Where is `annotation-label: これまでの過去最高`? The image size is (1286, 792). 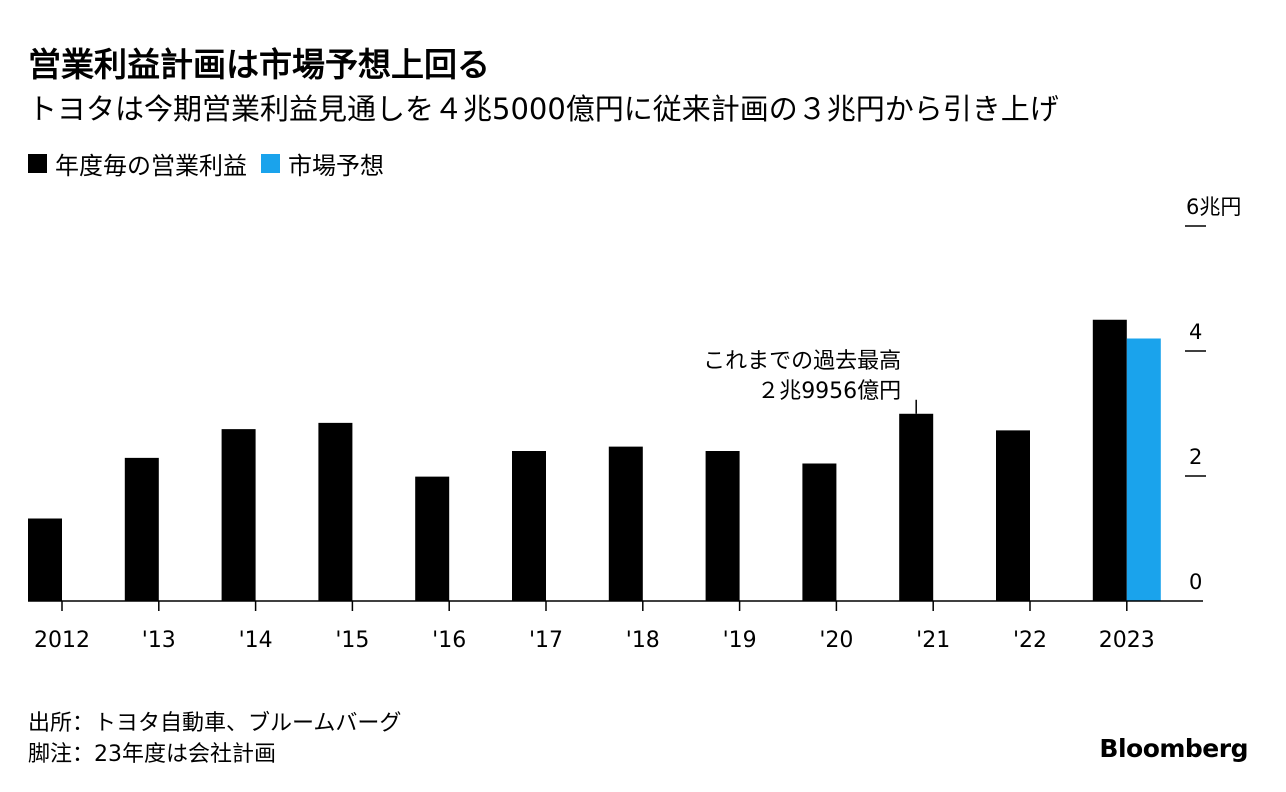 annotation-label: これまでの過去最高 is located at coordinates (802, 361).